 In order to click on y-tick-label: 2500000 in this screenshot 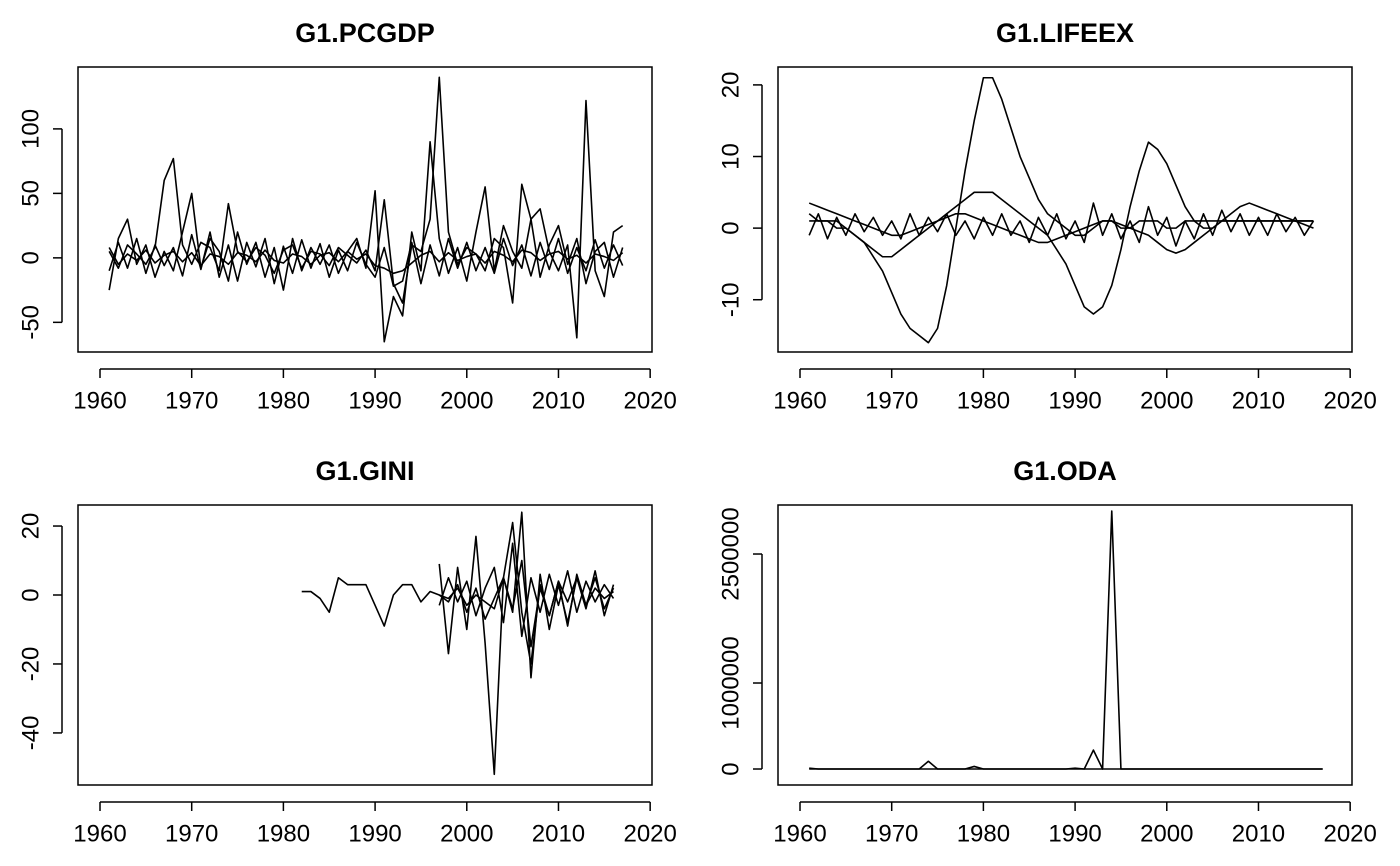, I will do `click(730, 553)`.